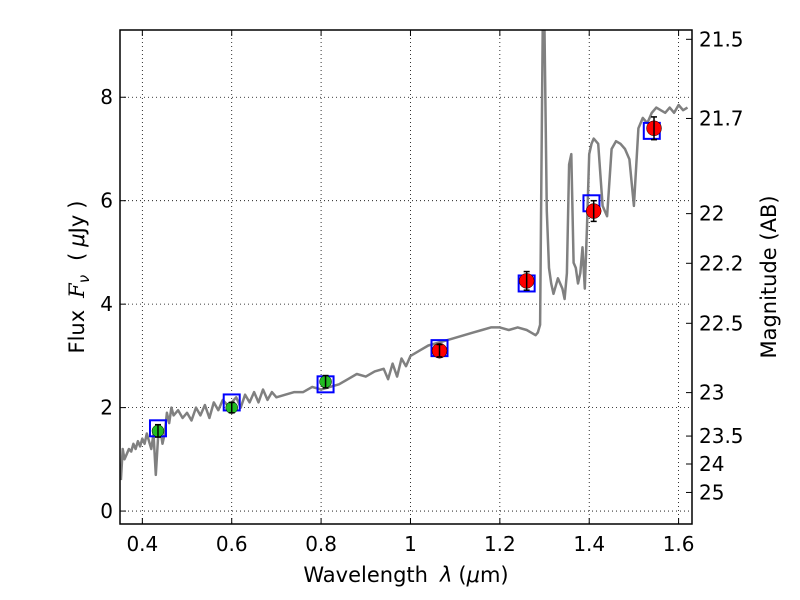  What do you see at coordinates (721, 263) in the screenshot?
I see `y2-tick-label: 22.2` at bounding box center [721, 263].